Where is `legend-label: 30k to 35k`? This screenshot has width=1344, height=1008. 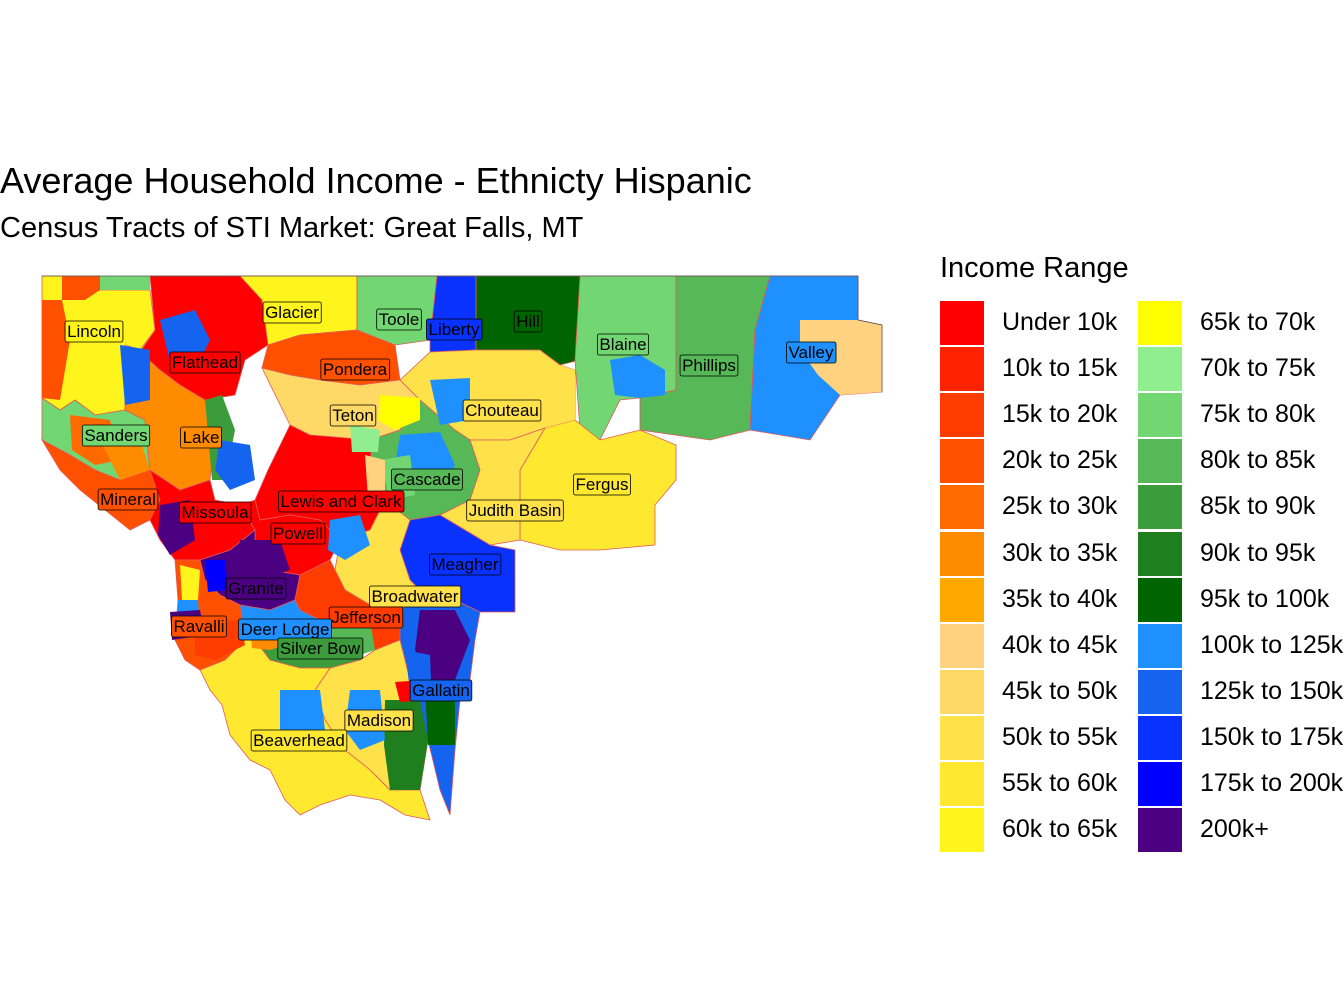 legend-label: 30k to 35k is located at coordinates (1060, 552).